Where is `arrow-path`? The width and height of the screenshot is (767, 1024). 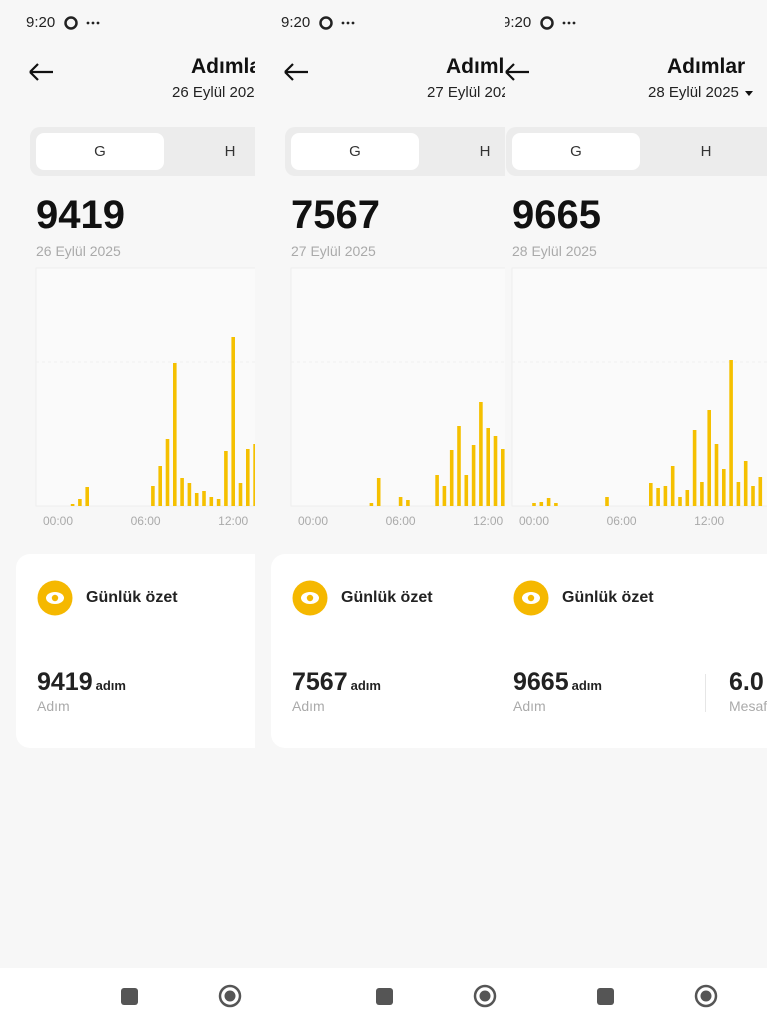
arrow-path is located at coordinates (41, 72).